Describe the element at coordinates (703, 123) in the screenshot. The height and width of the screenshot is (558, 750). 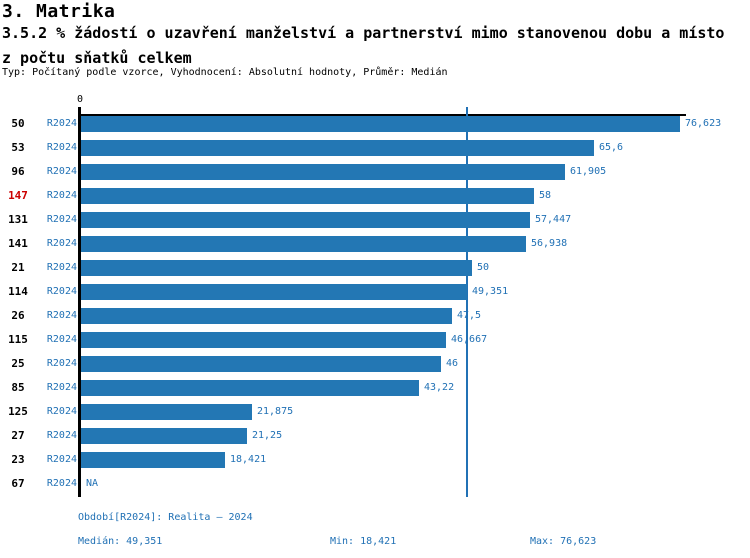
I see `bar-value-label: 76,623` at that location.